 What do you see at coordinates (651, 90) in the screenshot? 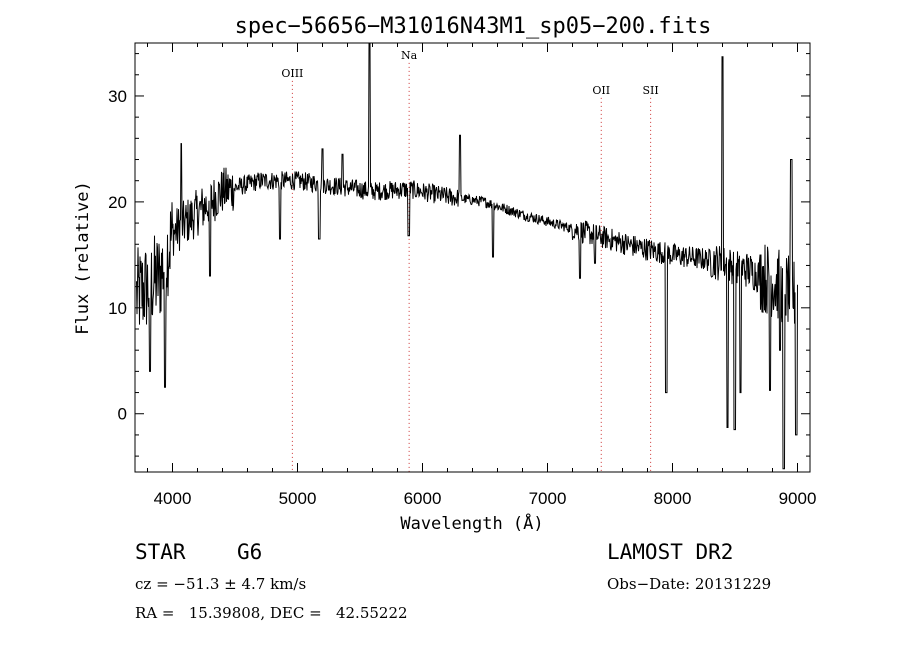
I see `marker-label-sii: SII` at bounding box center [651, 90].